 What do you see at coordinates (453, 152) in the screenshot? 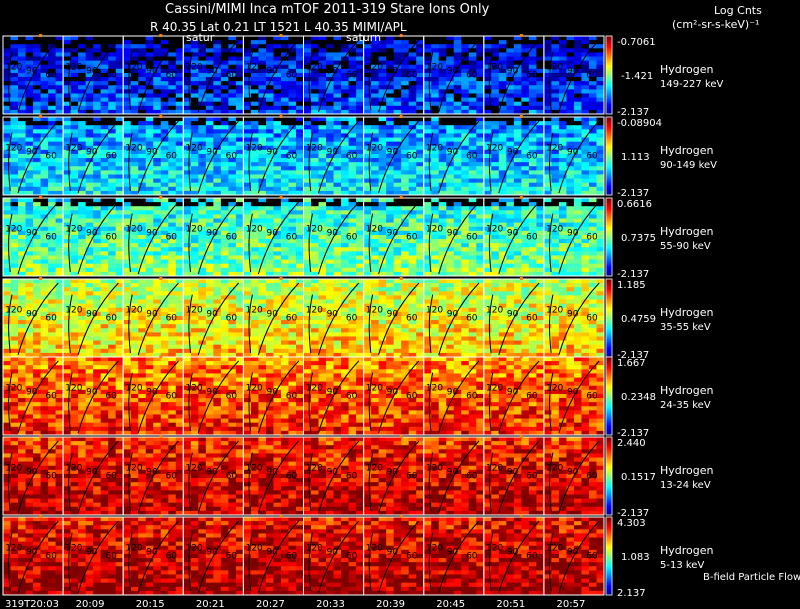
I see `contour-label: 90` at bounding box center [453, 152].